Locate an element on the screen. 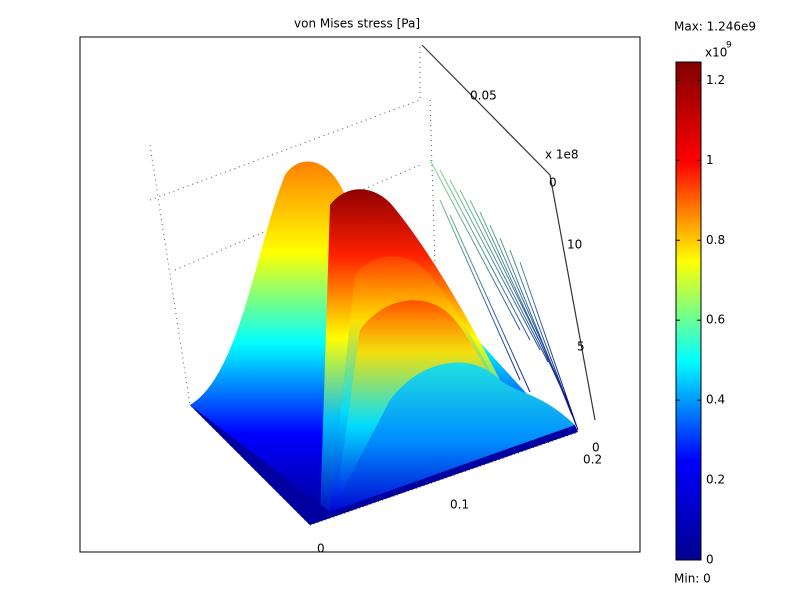 The width and height of the screenshot is (800, 600). colorbar is located at coordinates (688, 311).